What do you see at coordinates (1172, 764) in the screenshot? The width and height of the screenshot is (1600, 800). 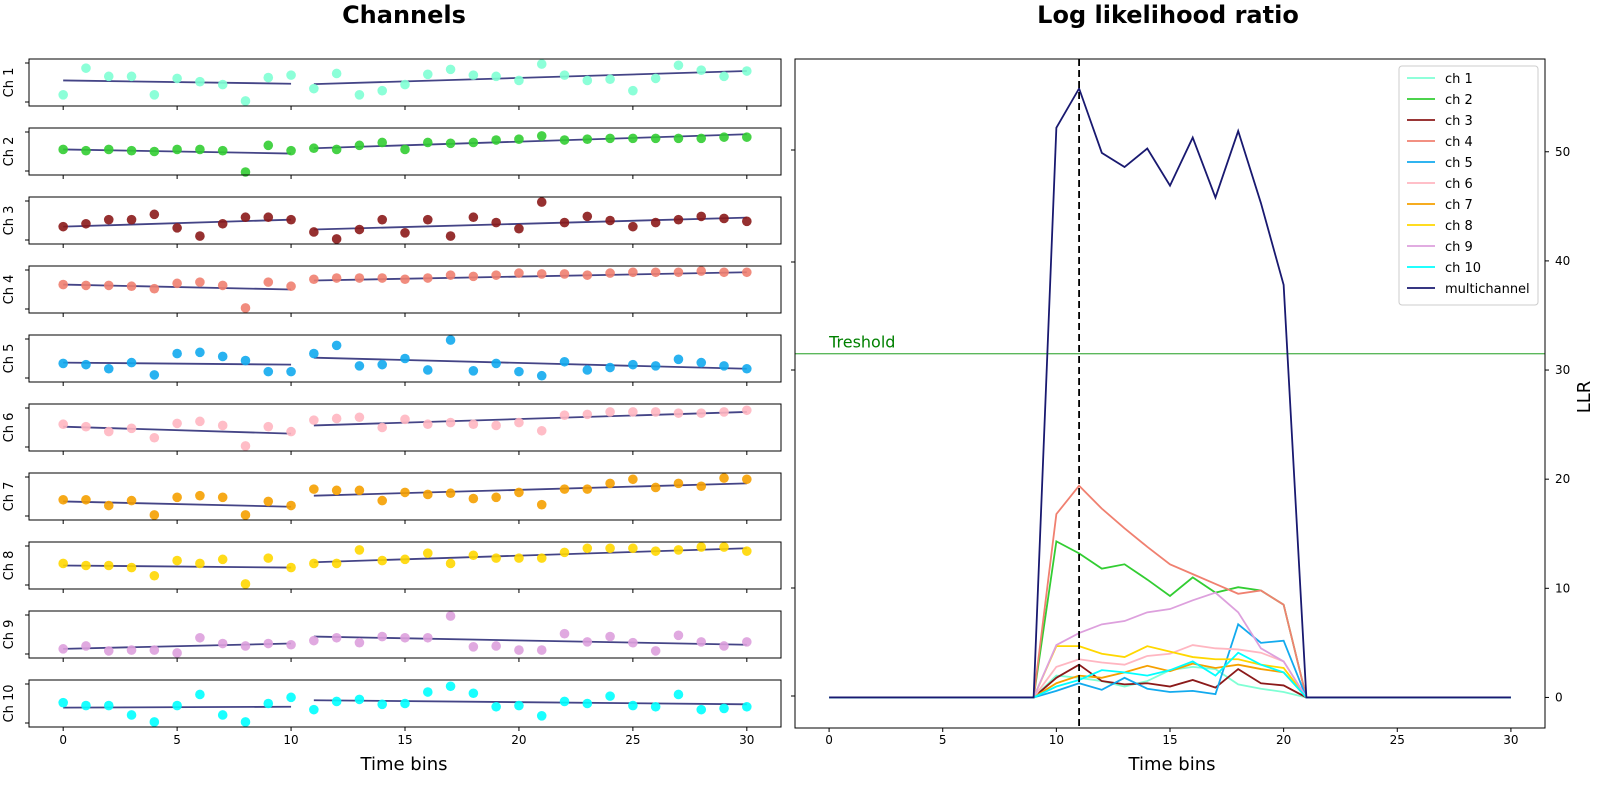 I see `llr-x-axis-label: Time bins` at bounding box center [1172, 764].